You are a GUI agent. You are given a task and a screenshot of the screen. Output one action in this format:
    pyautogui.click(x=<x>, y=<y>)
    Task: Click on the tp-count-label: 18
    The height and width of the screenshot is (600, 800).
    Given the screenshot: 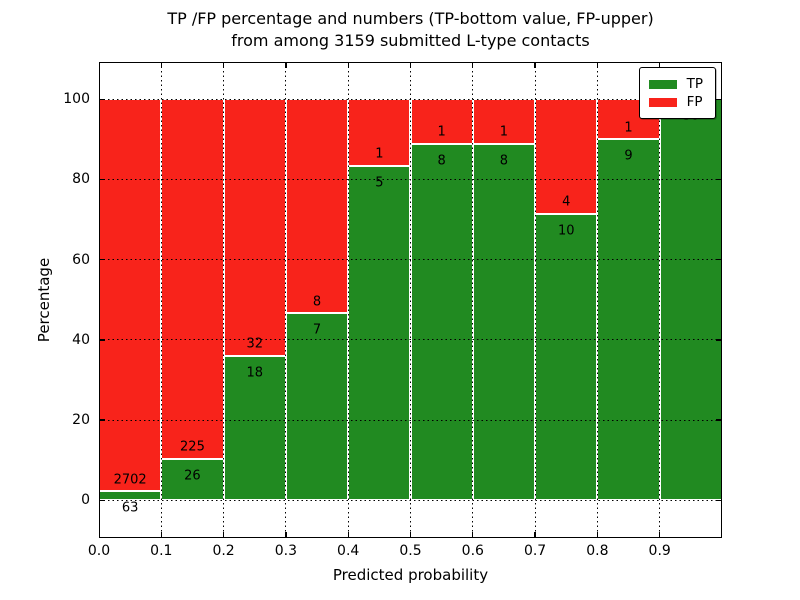 What is the action you would take?
    pyautogui.click(x=255, y=373)
    